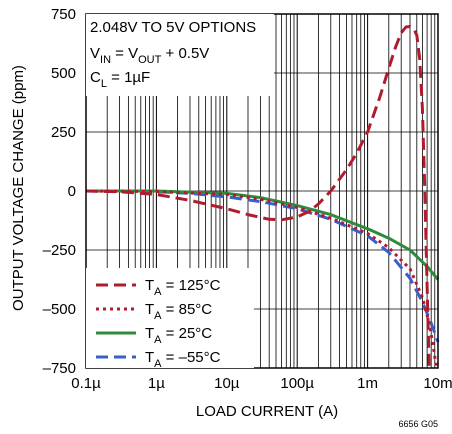 The image size is (452, 434). I want to click on x-tick-label: 10m, so click(437, 383).